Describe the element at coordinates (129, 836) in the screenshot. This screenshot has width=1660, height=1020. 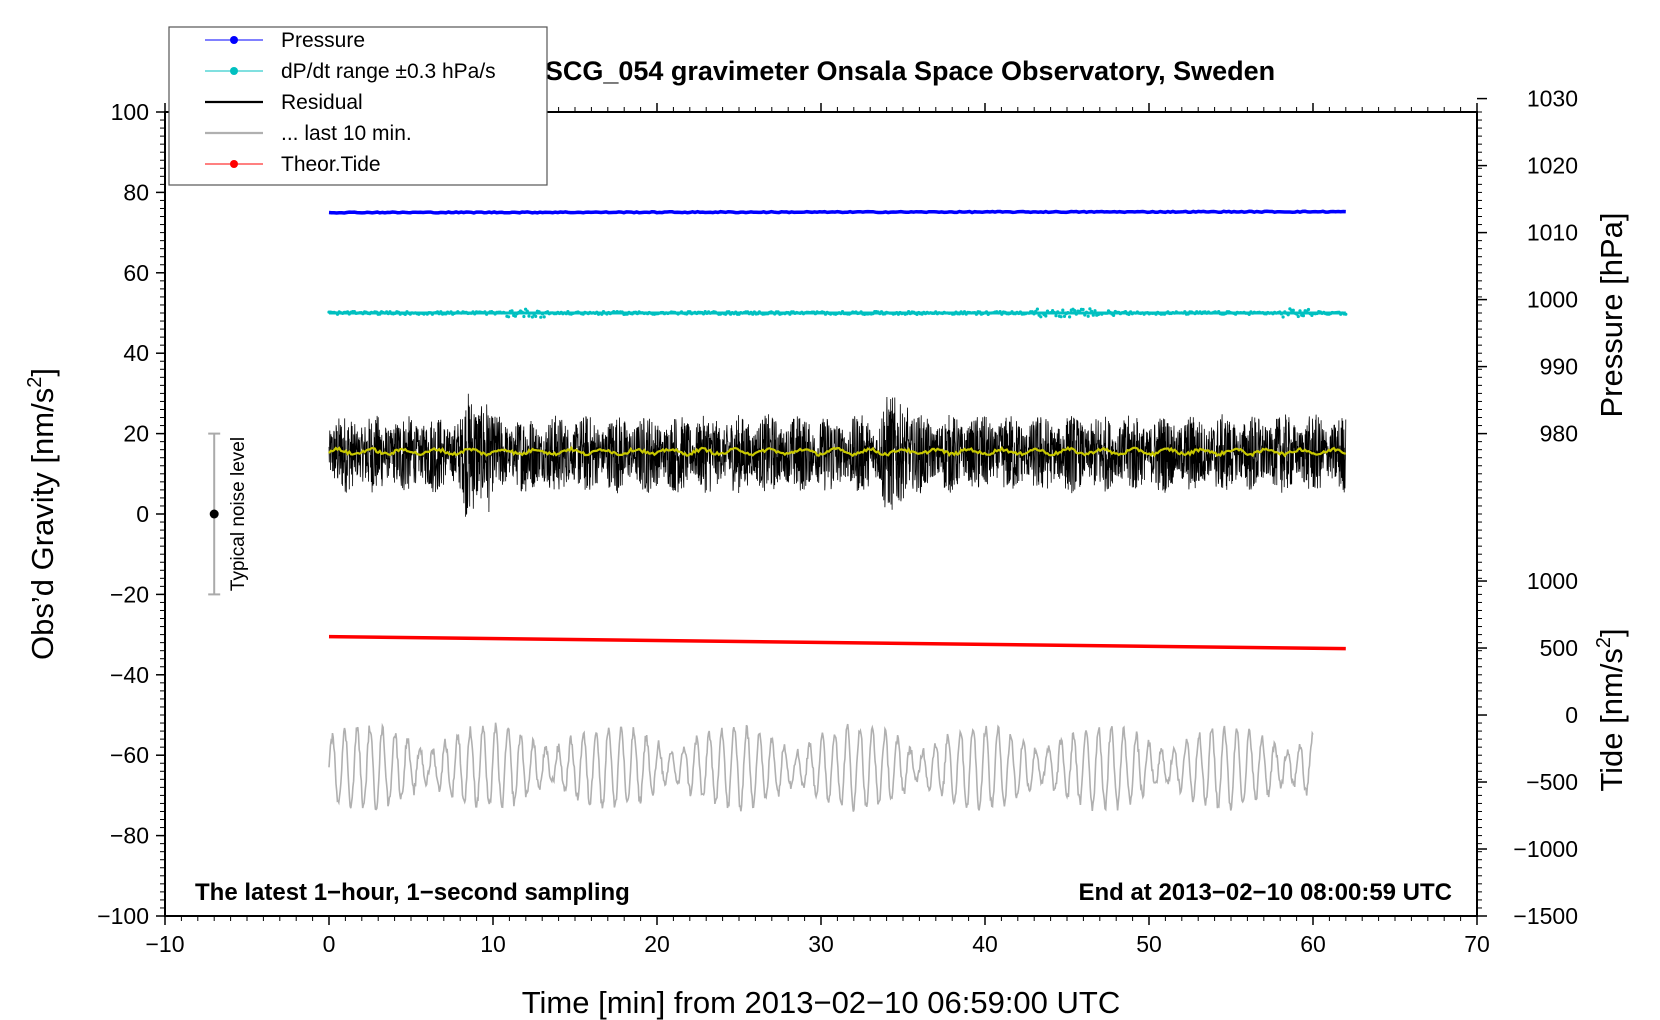
I see `y-tick-label: −80` at that location.